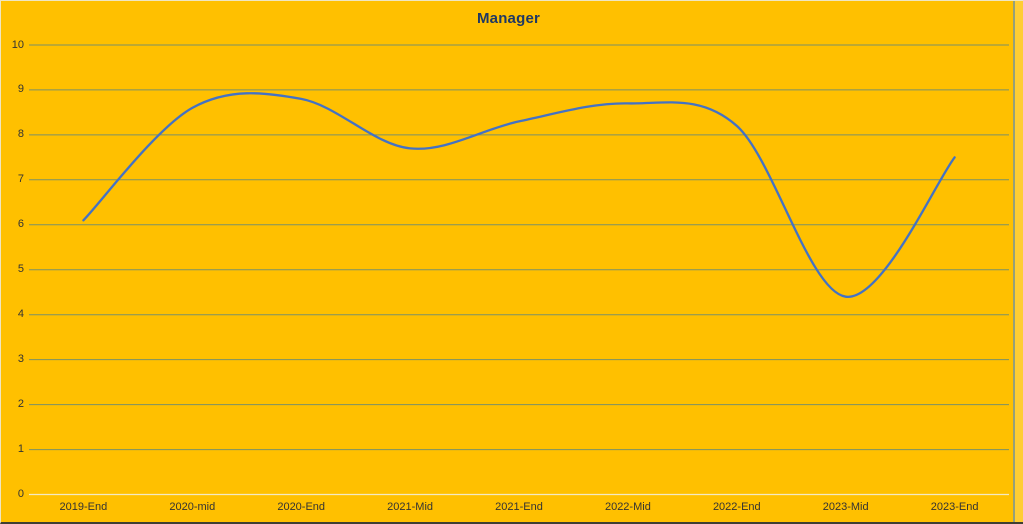 This screenshot has height=524, width=1023. Describe the element at coordinates (301, 507) in the screenshot. I see `x-axis-tick-label: 2020-End` at that location.